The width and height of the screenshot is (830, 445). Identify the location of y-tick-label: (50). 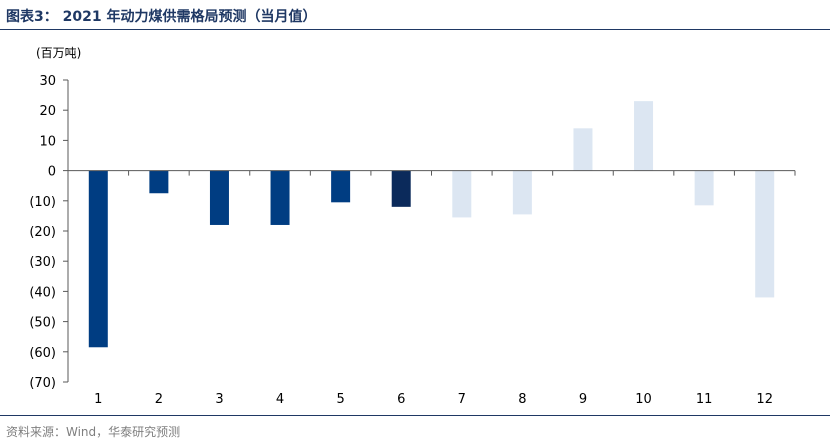
(42, 323).